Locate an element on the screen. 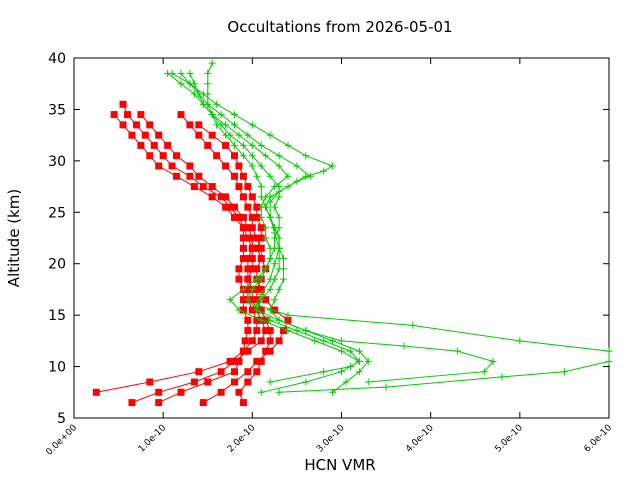 The height and width of the screenshot is (480, 640). y-tick-label: 35 is located at coordinates (57, 110).